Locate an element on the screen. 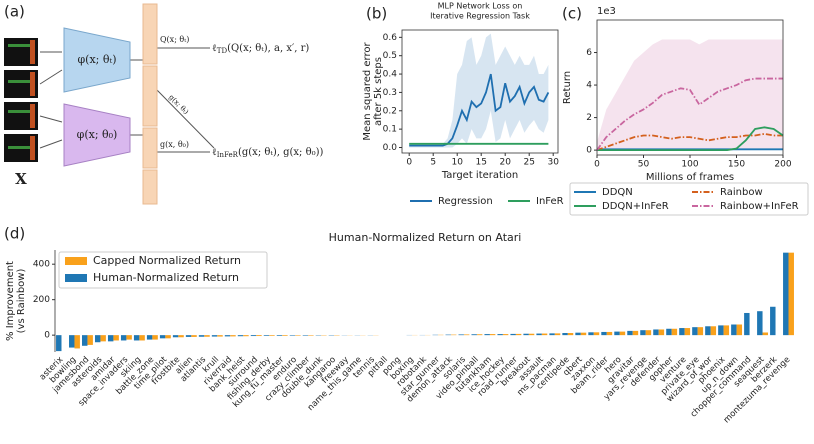 This screenshot has height=444, width=814. y-tick-label: 0.5 is located at coordinates (390, 56).